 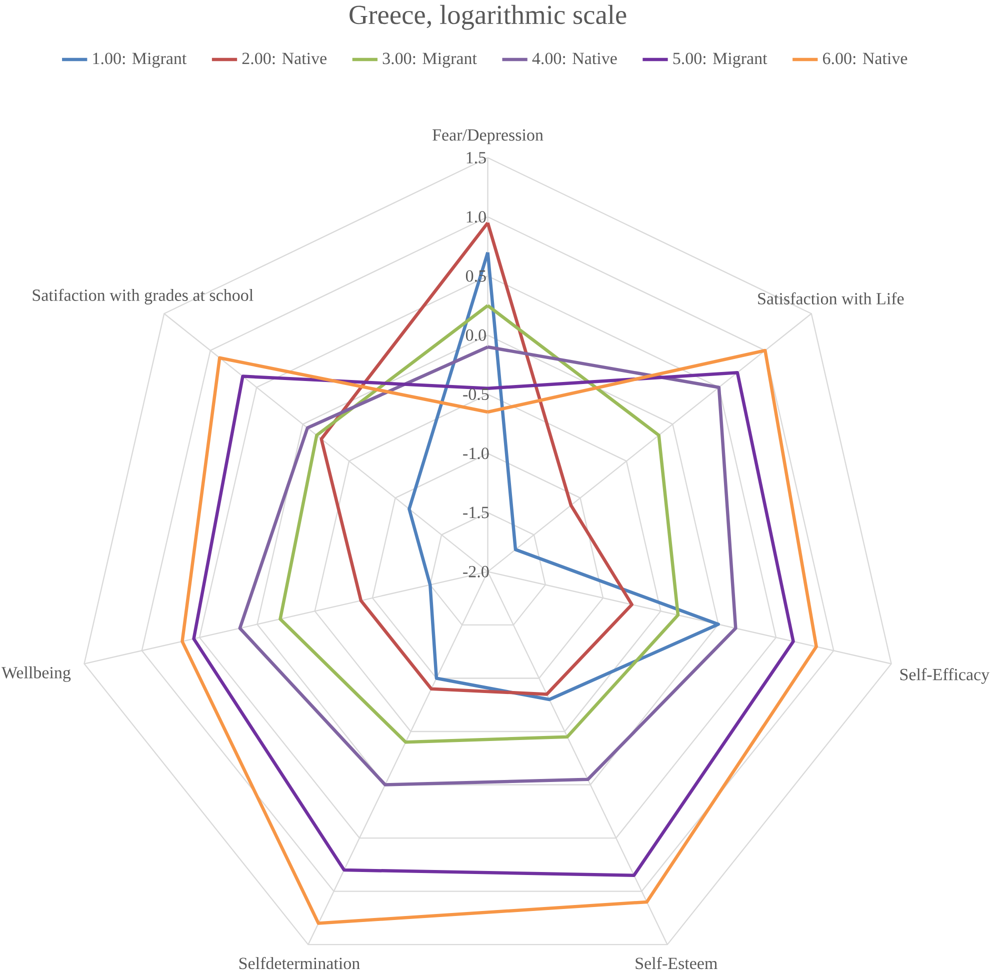 I want to click on spoke-label: Wellbeing, so click(x=36, y=674).